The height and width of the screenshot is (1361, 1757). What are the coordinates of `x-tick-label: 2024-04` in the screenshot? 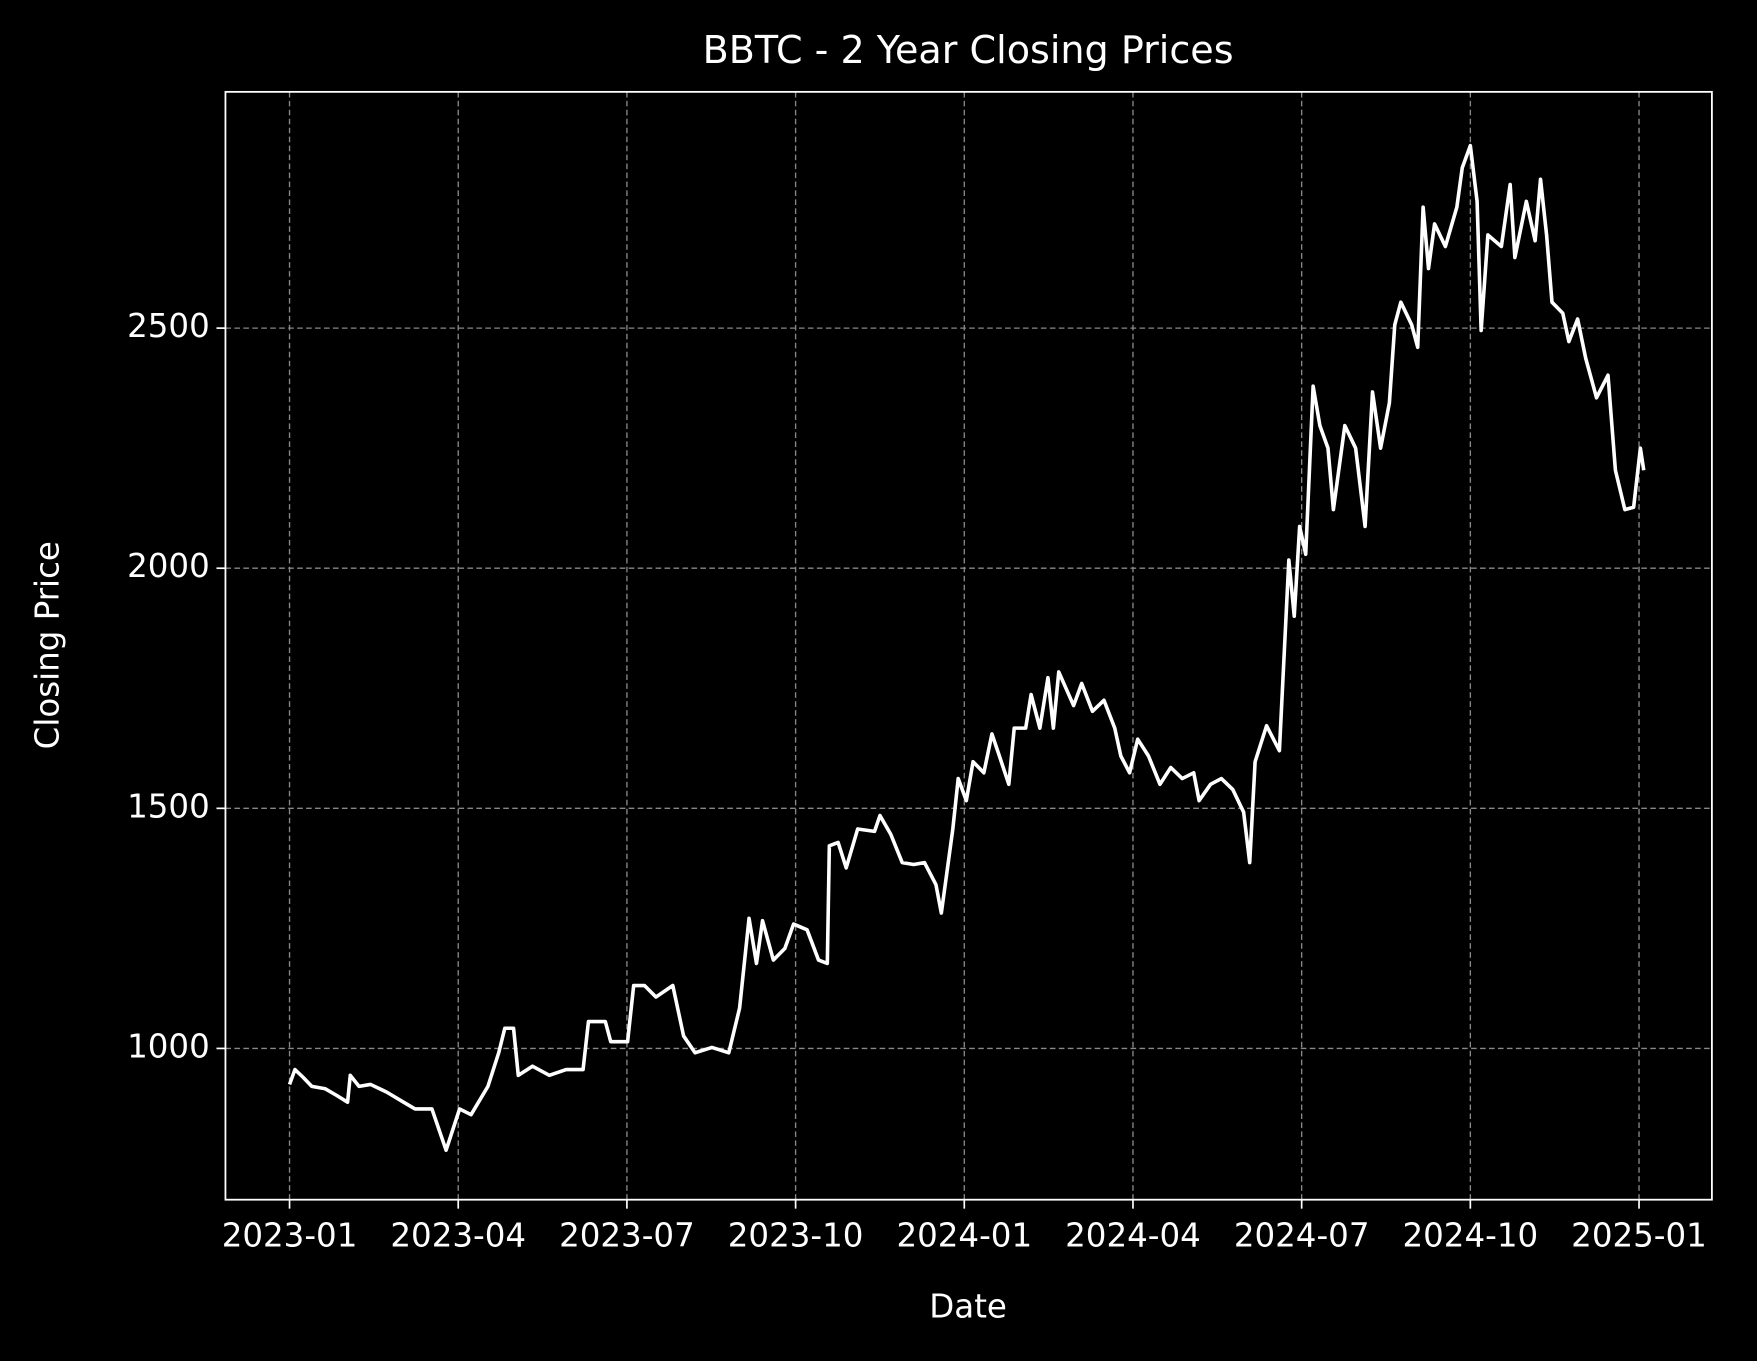 It's located at (1133, 1236).